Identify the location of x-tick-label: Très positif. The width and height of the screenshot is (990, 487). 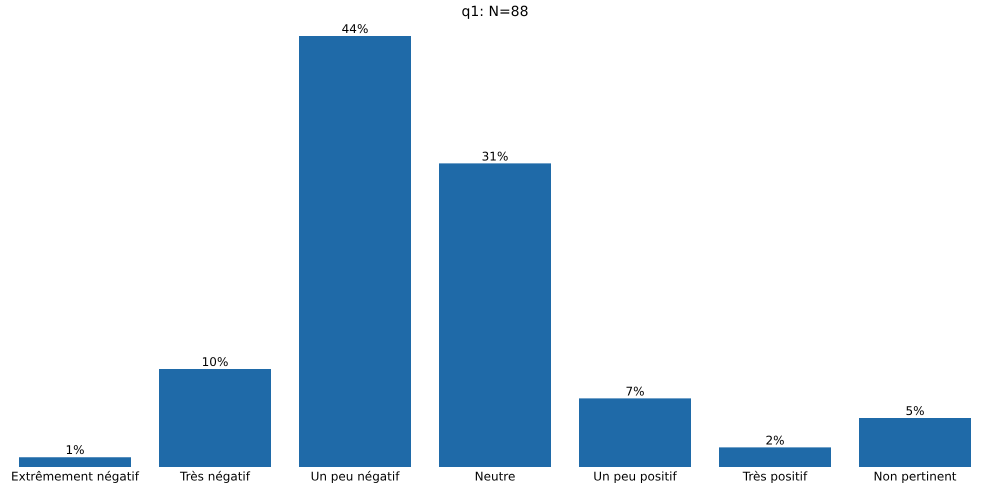
(775, 477).